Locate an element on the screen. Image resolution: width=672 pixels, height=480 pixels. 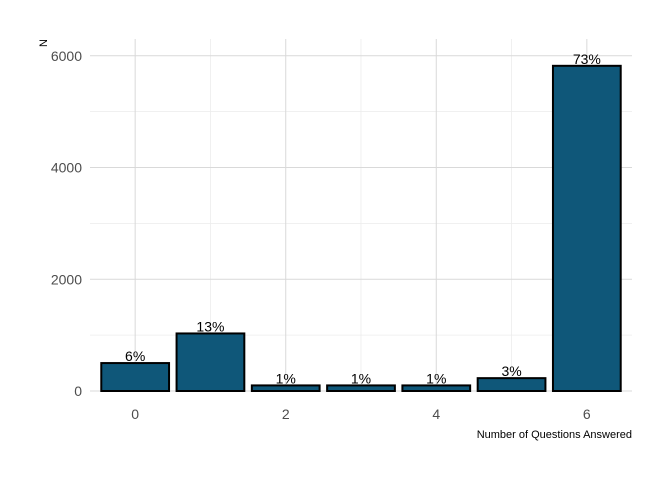
y-tick-label: 0 is located at coordinates (78, 391).